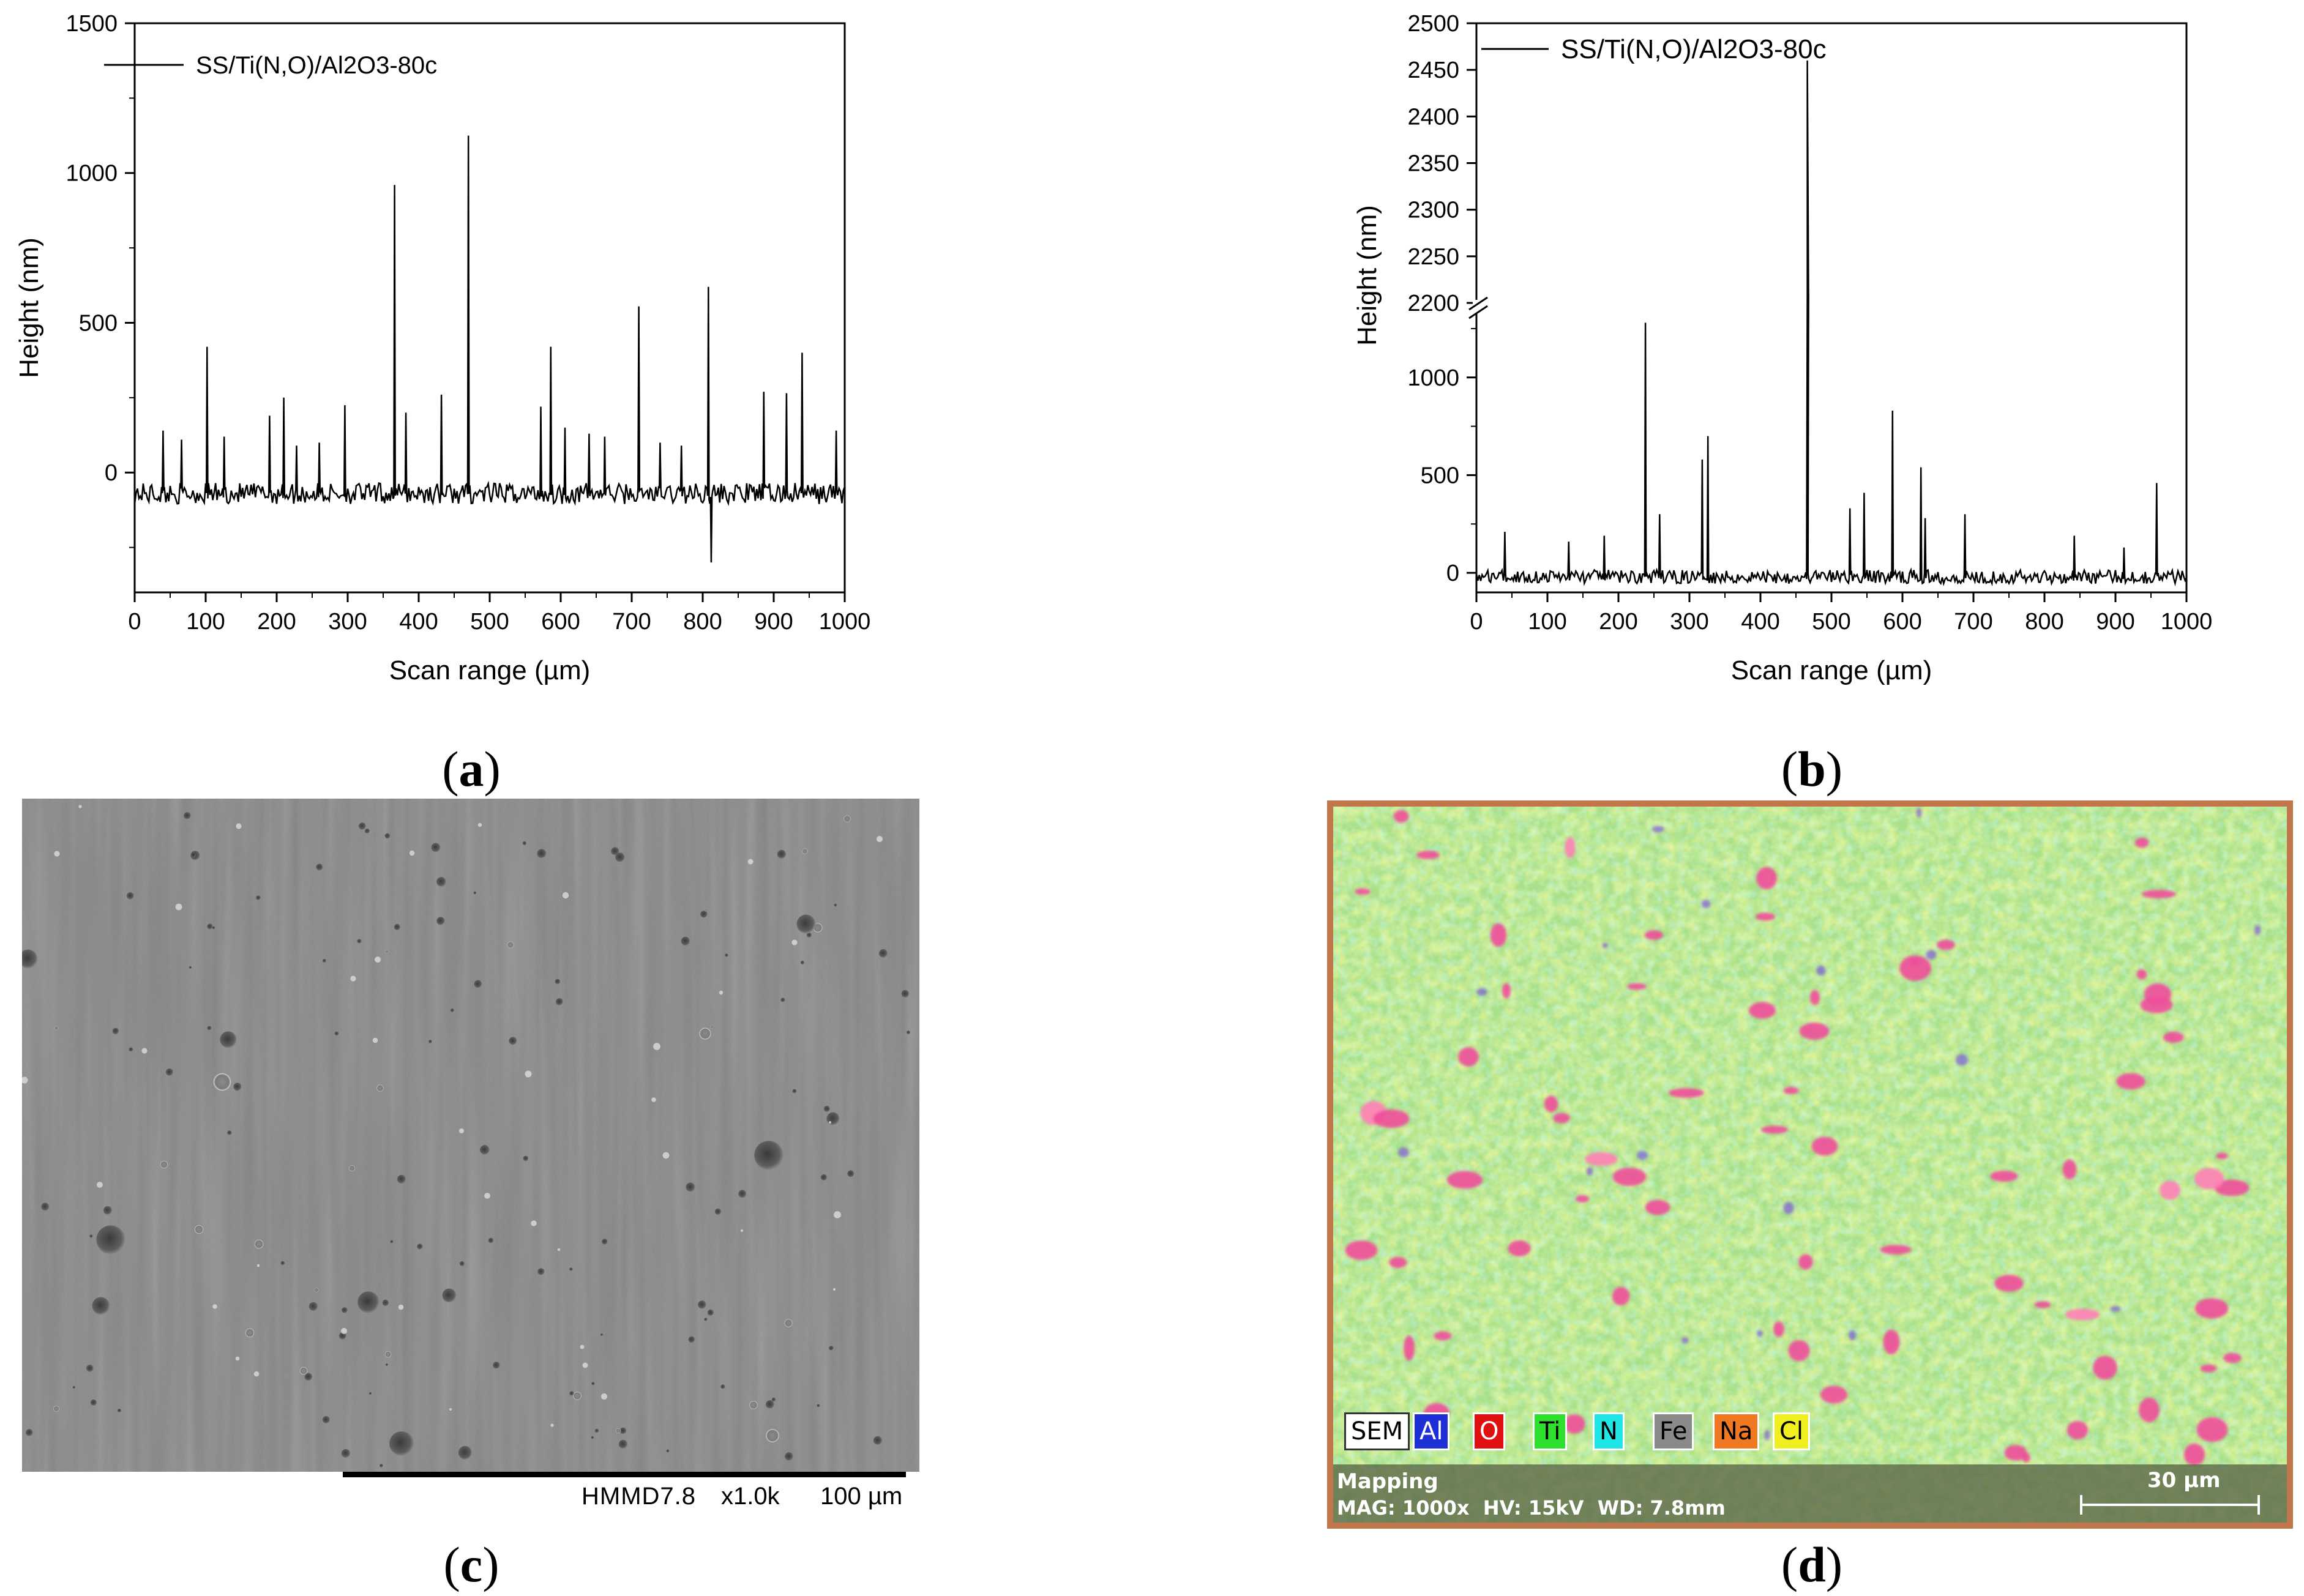  I want to click on chart-b-ytick-label: 2250, so click(1433, 257).